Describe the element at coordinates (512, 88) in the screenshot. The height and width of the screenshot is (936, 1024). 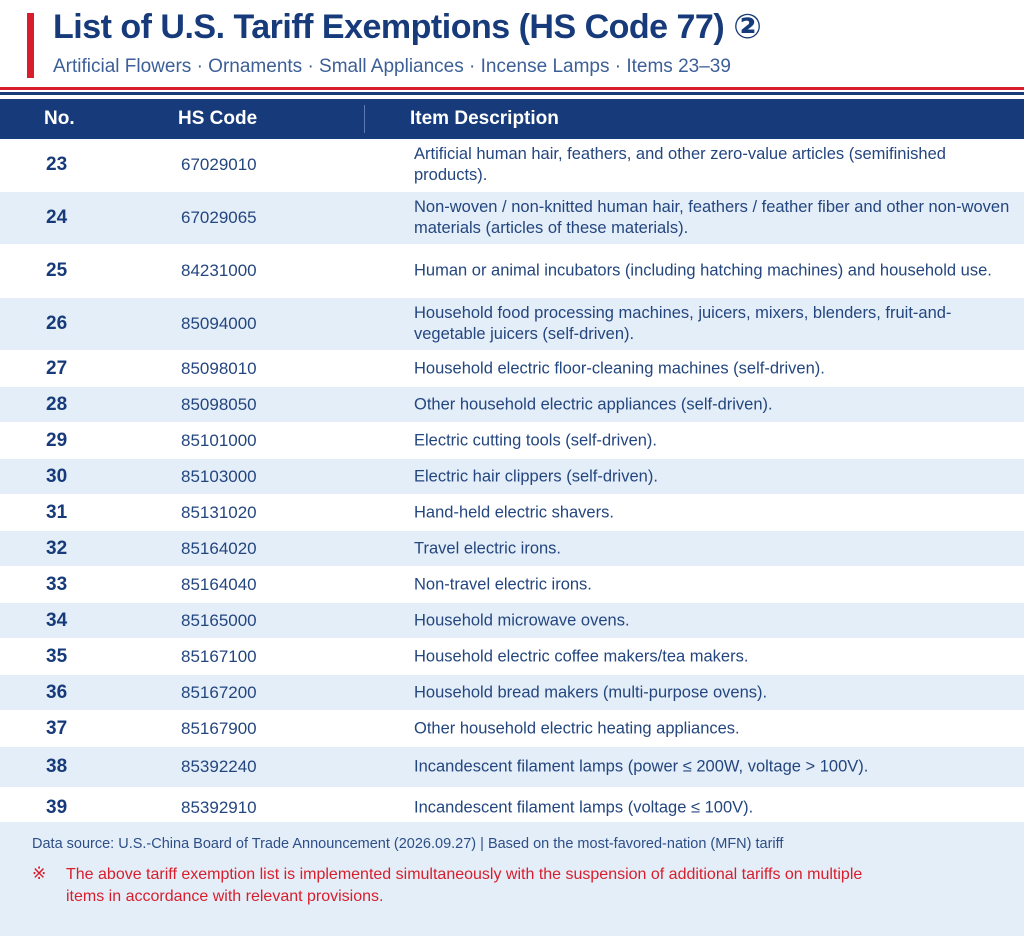
I see `header-divider-red` at that location.